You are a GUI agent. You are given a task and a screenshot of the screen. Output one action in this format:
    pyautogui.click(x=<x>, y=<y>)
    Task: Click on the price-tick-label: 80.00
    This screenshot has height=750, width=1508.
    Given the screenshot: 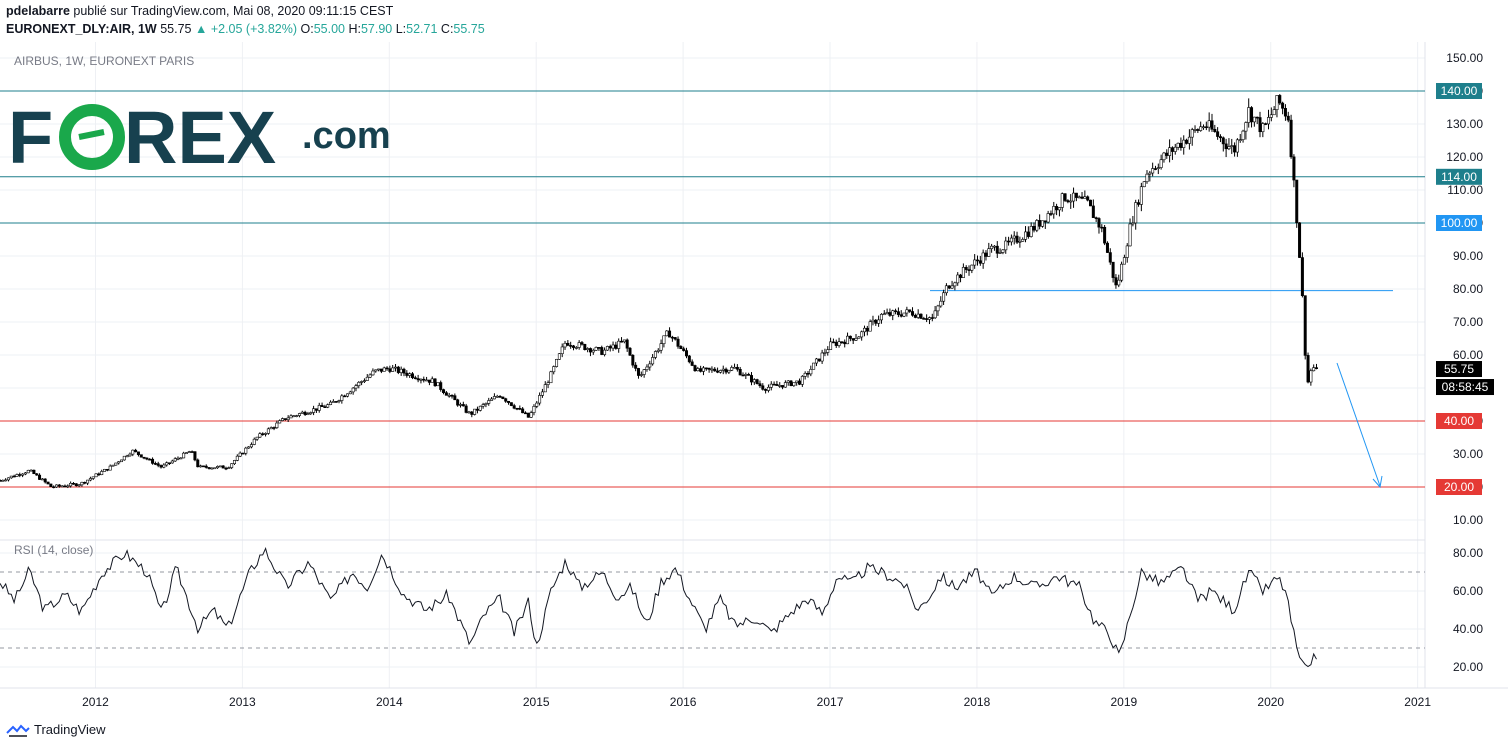 What is the action you would take?
    pyautogui.click(x=1468, y=289)
    